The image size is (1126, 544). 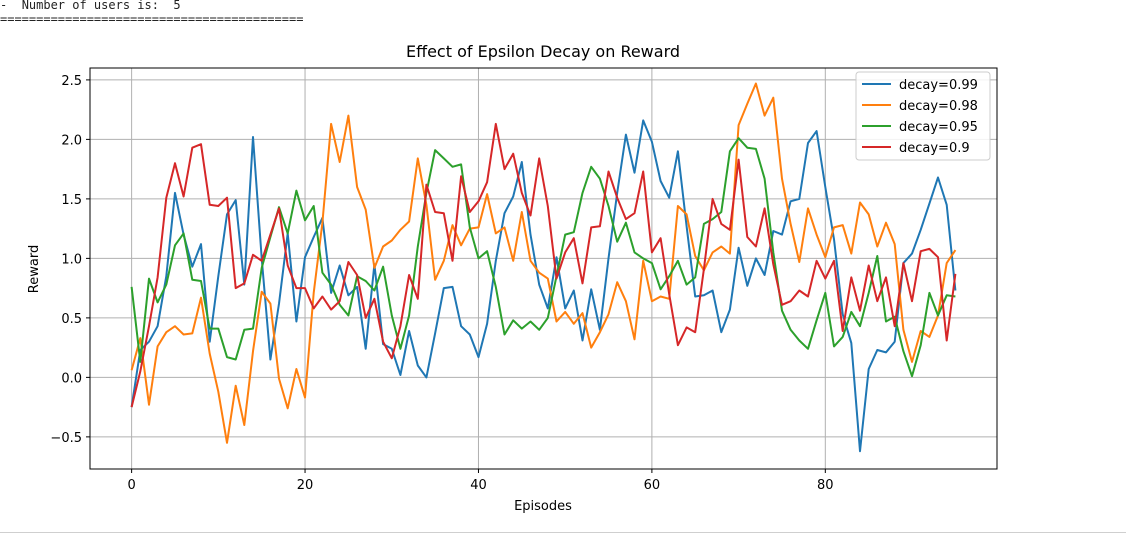 I want to click on users-count-text: Number of users is: 5, so click(x=101, y=6).